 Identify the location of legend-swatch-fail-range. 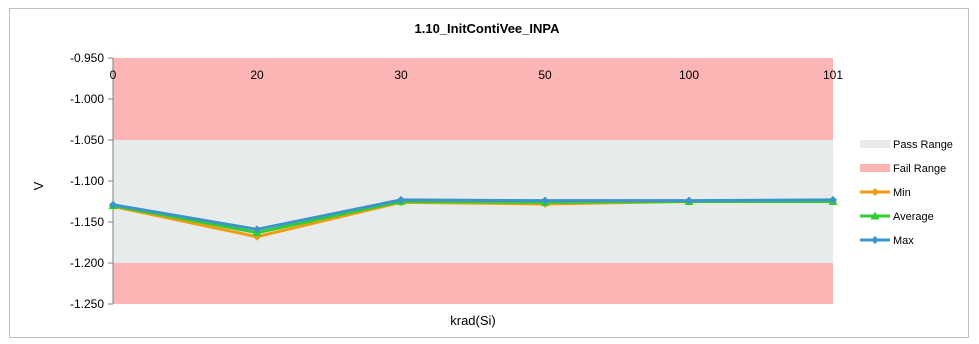
(875, 168).